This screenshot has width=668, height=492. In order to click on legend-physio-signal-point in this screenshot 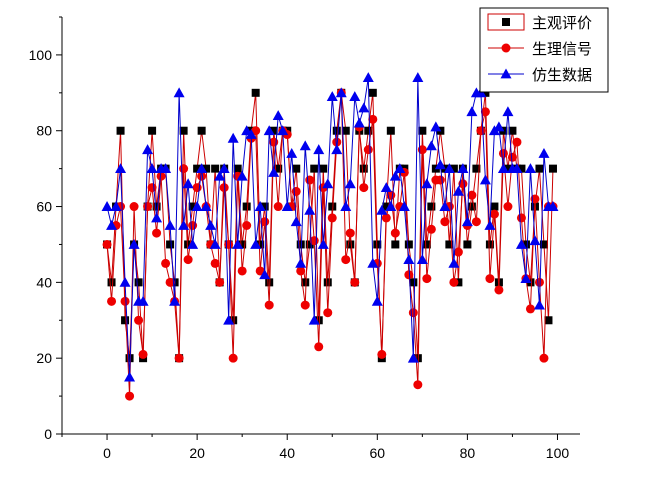, I will do `click(506, 48)`.